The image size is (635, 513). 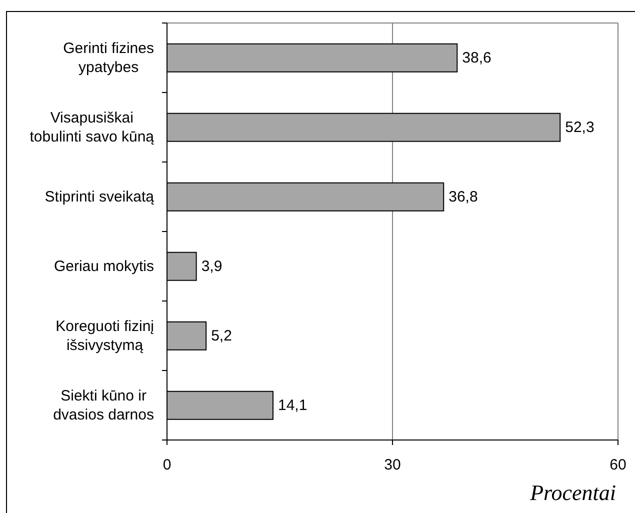 What do you see at coordinates (99, 197) in the screenshot?
I see `y-tick-label: Stiprinti sveikatą` at bounding box center [99, 197].